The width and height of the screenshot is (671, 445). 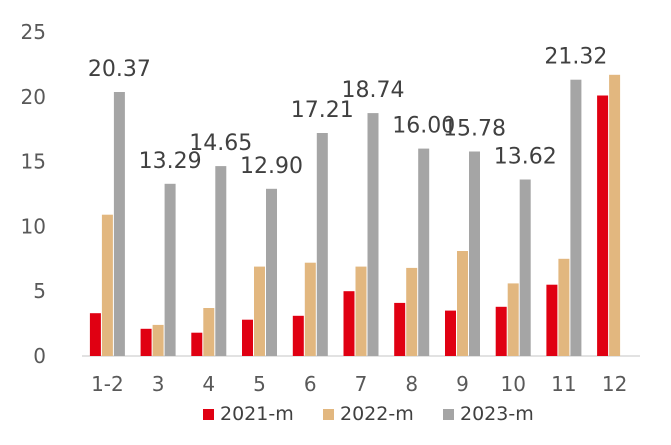 What do you see at coordinates (328, 414) in the screenshot?
I see `legend-swatch-2022-m` at bounding box center [328, 414].